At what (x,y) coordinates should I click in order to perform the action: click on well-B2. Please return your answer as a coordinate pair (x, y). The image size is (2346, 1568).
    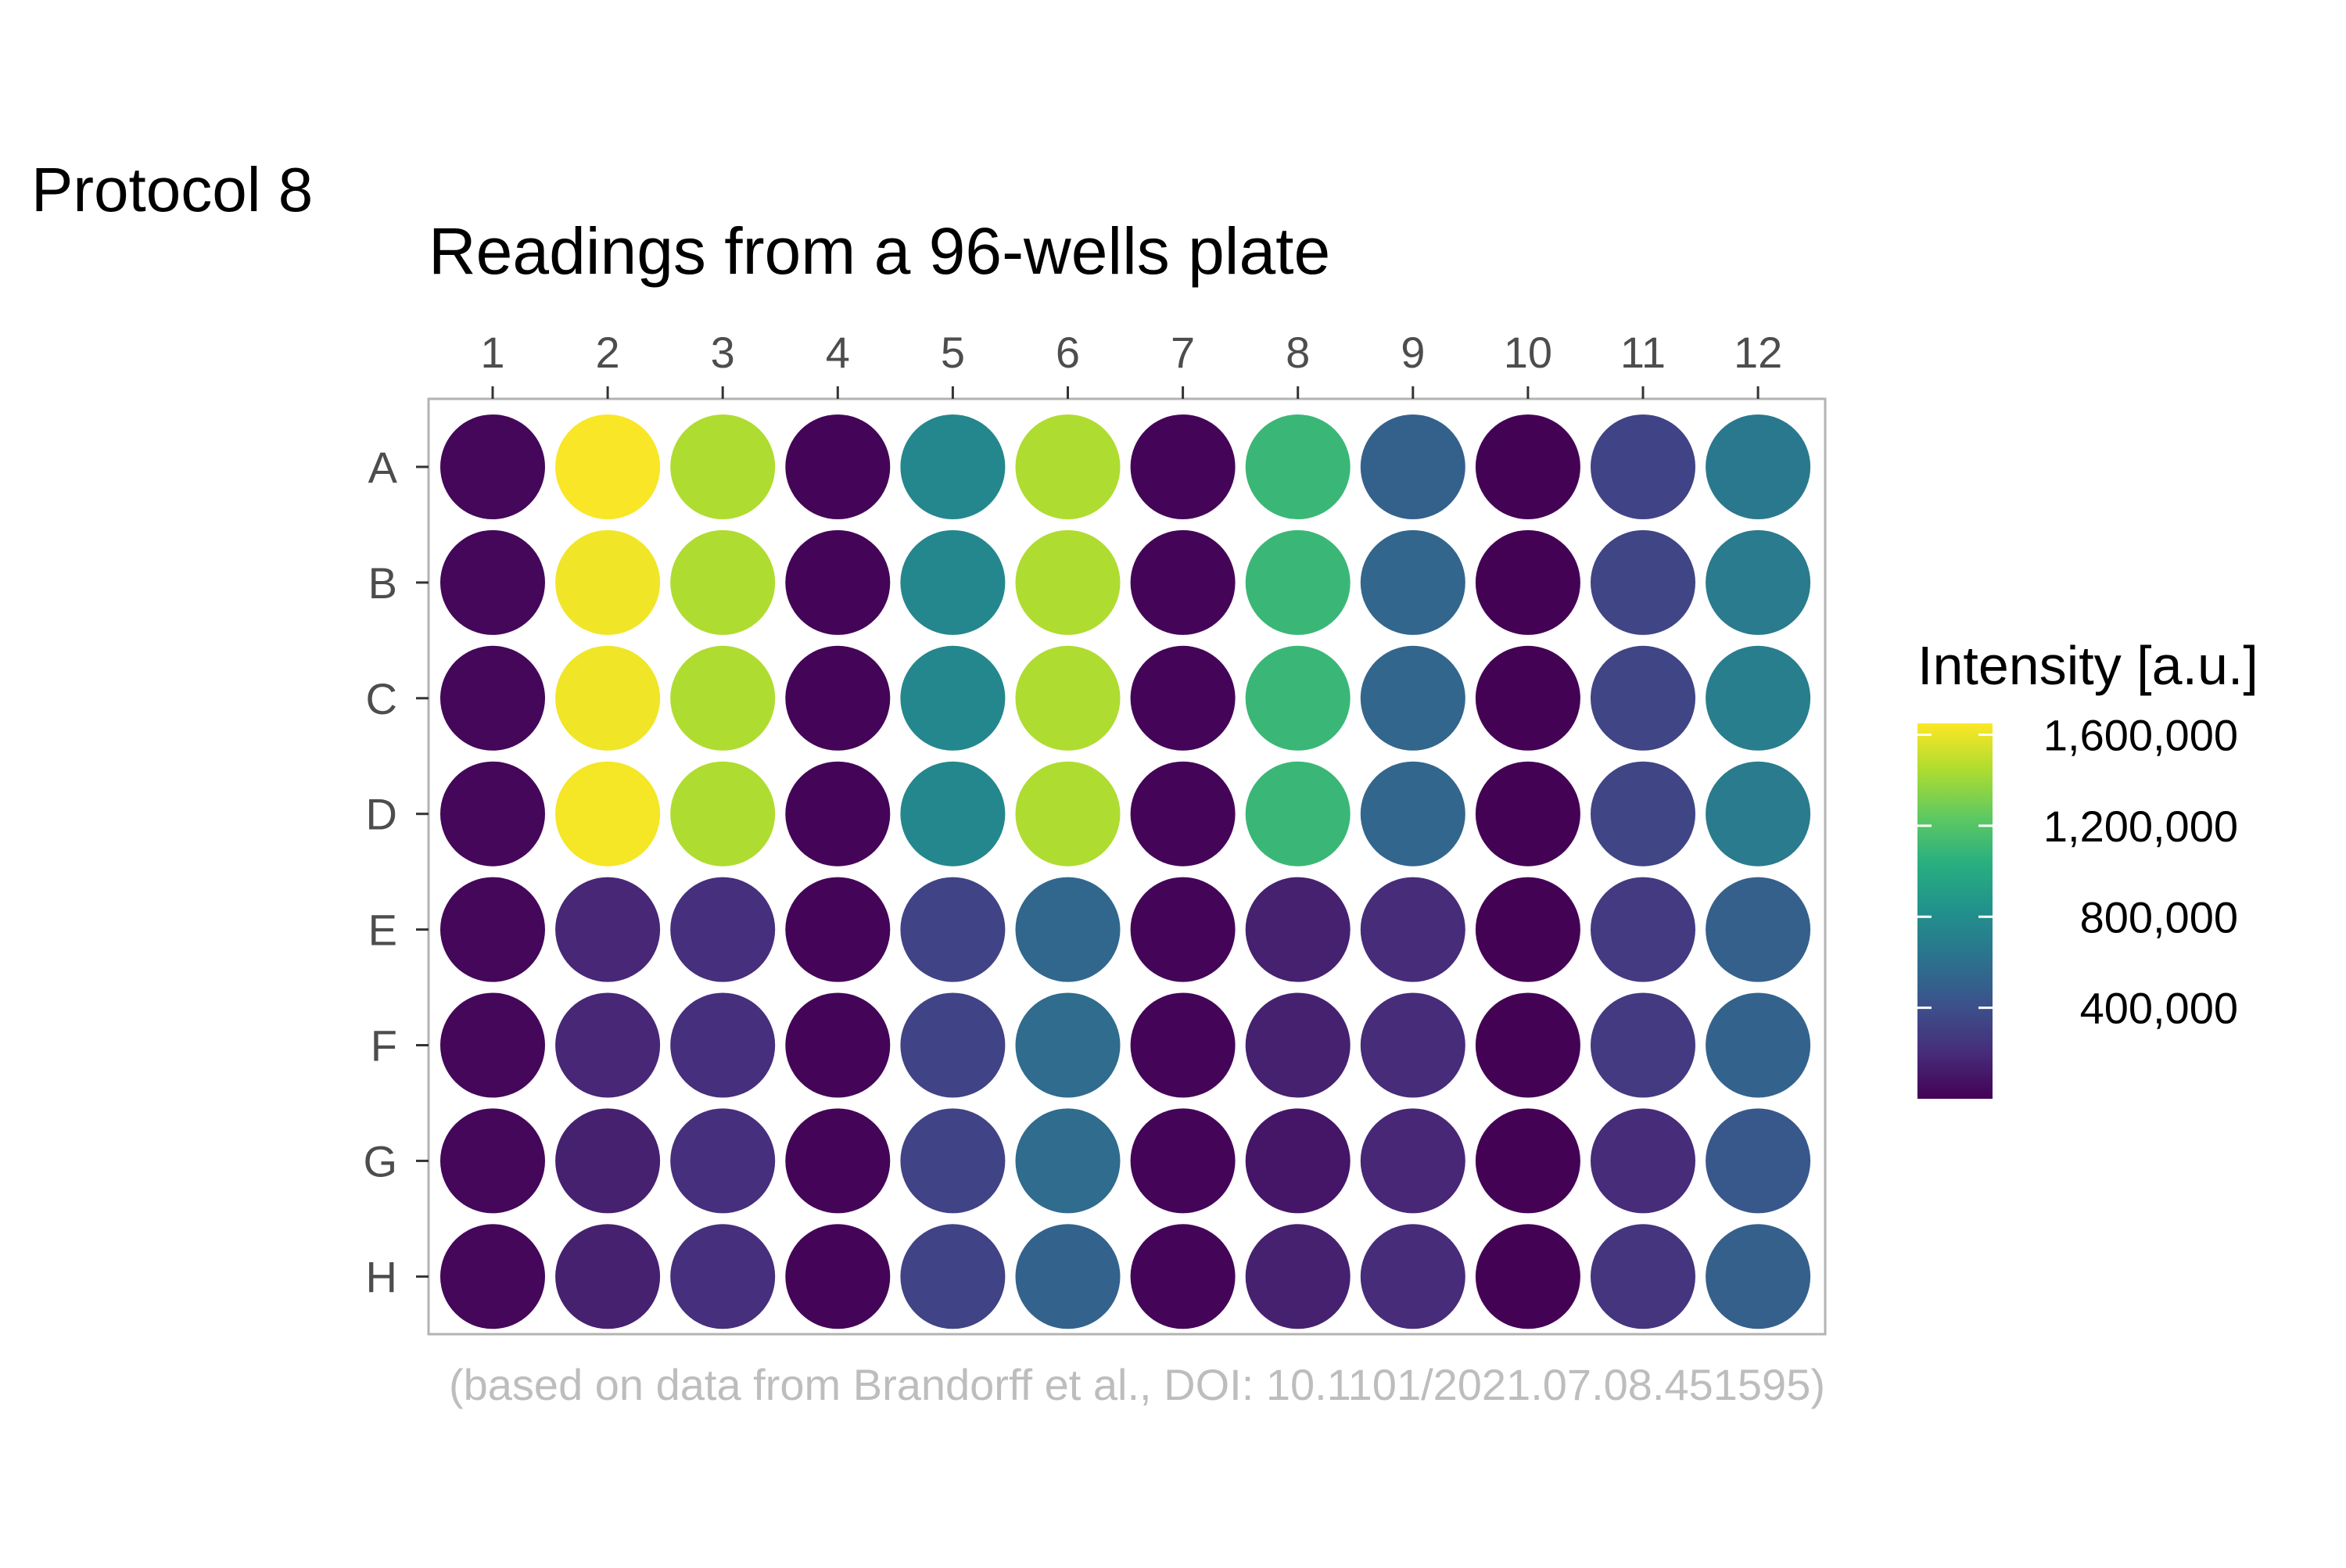
    Looking at the image, I should click on (608, 582).